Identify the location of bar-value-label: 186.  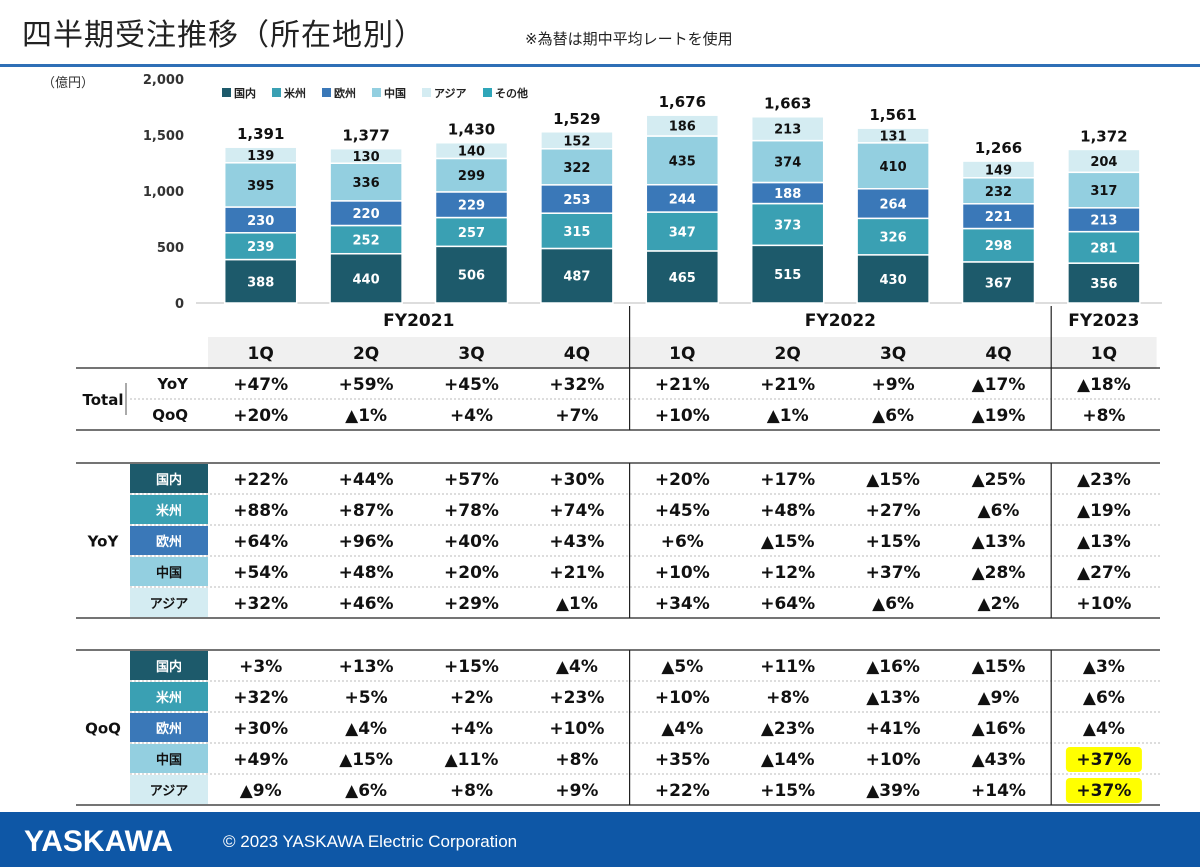
(682, 127).